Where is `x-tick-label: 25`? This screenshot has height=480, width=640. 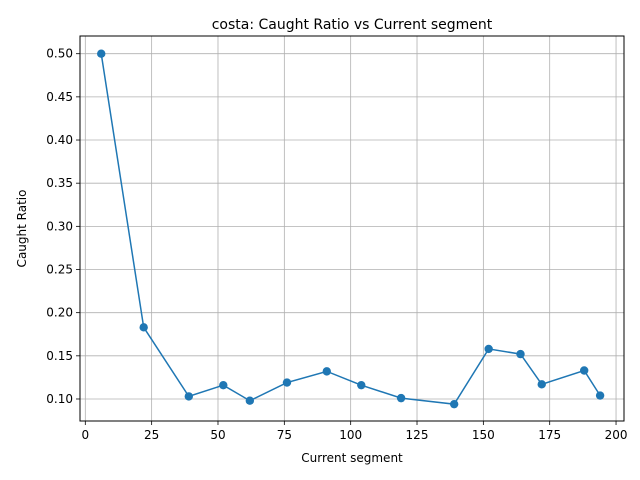 x-tick-label: 25 is located at coordinates (151, 435).